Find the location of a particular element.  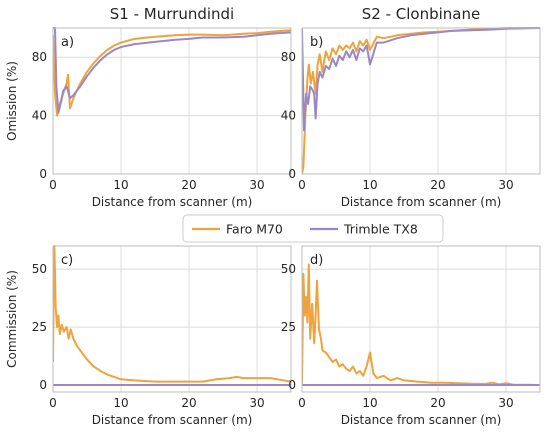

panel-tag: b) is located at coordinates (316, 42).